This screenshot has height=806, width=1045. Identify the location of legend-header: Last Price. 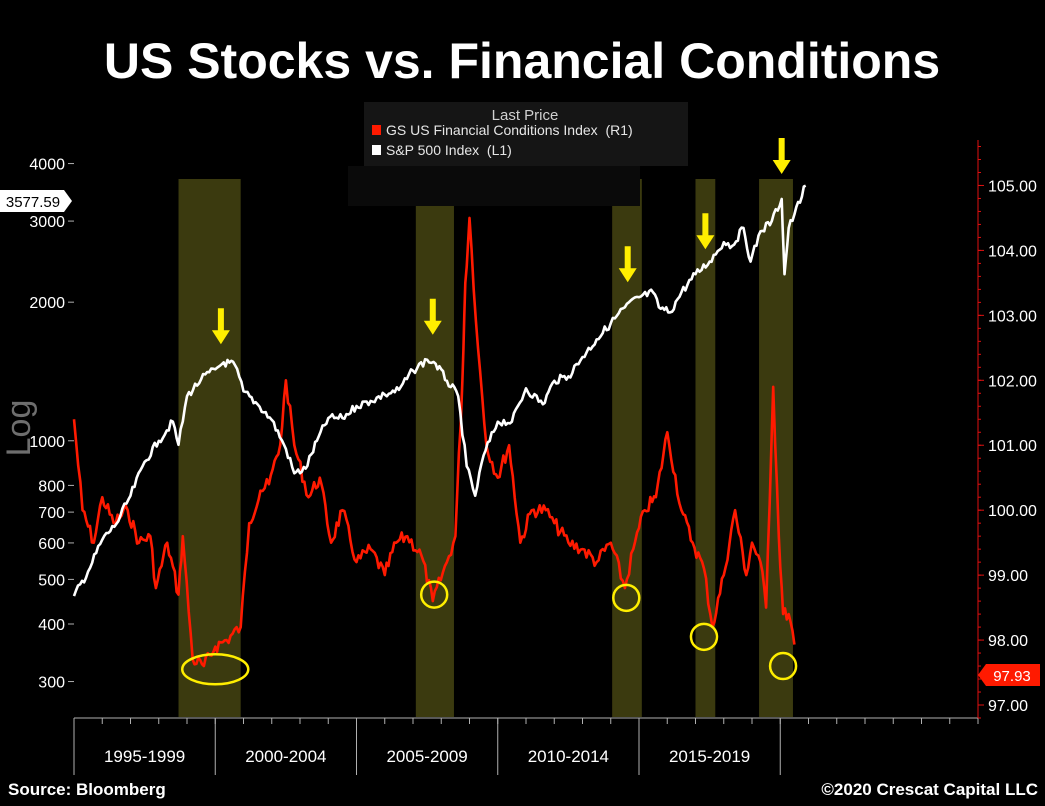
(525, 115).